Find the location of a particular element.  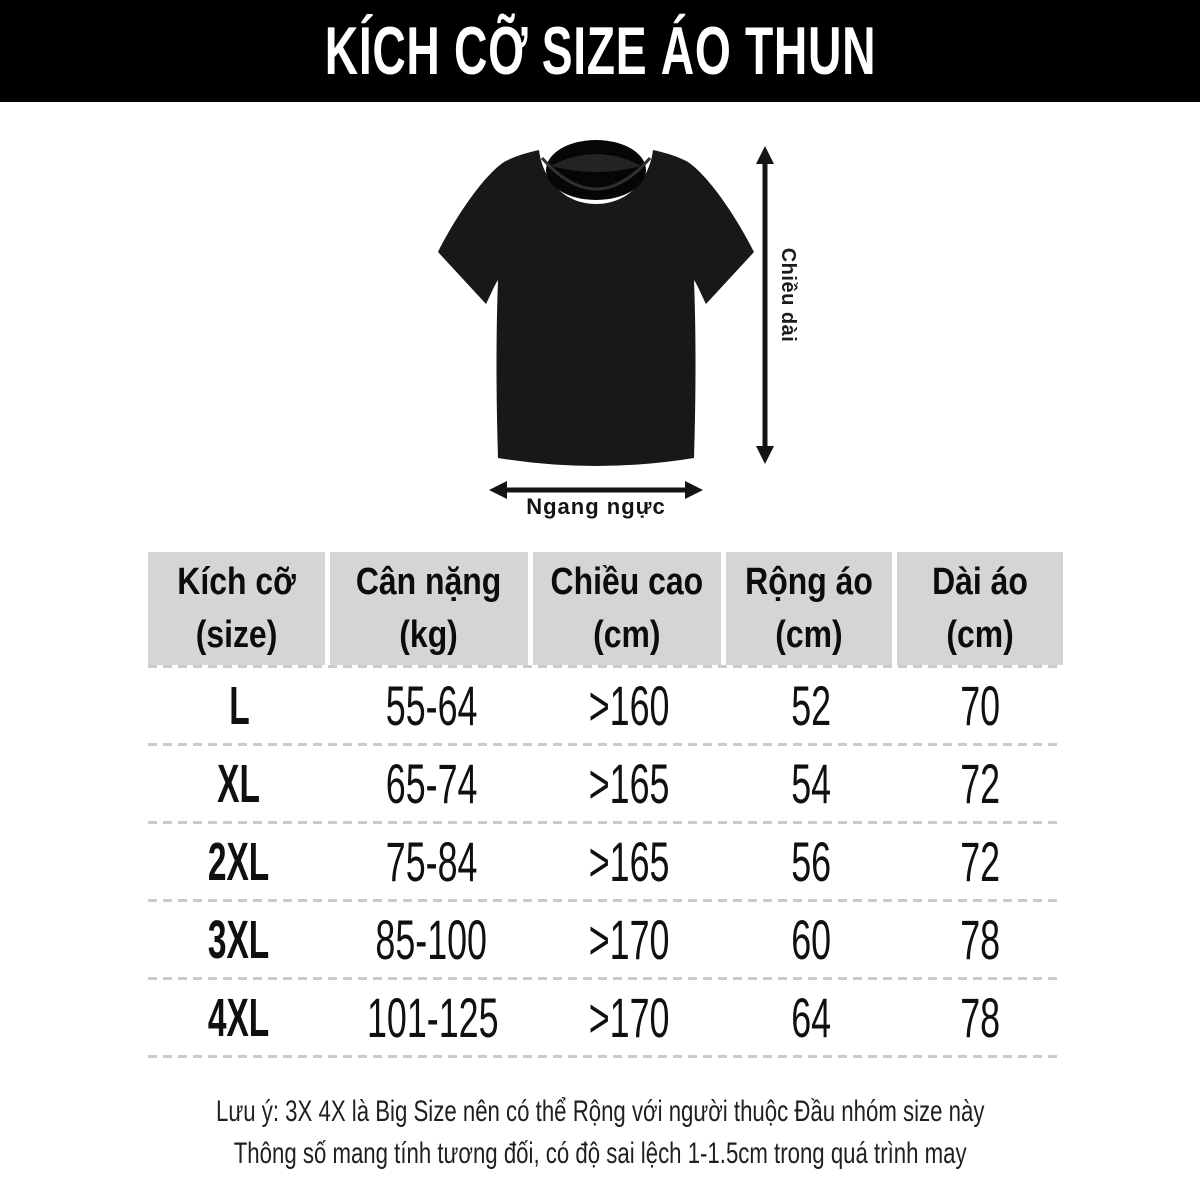

cell-size: 3XL is located at coordinates (239, 940).